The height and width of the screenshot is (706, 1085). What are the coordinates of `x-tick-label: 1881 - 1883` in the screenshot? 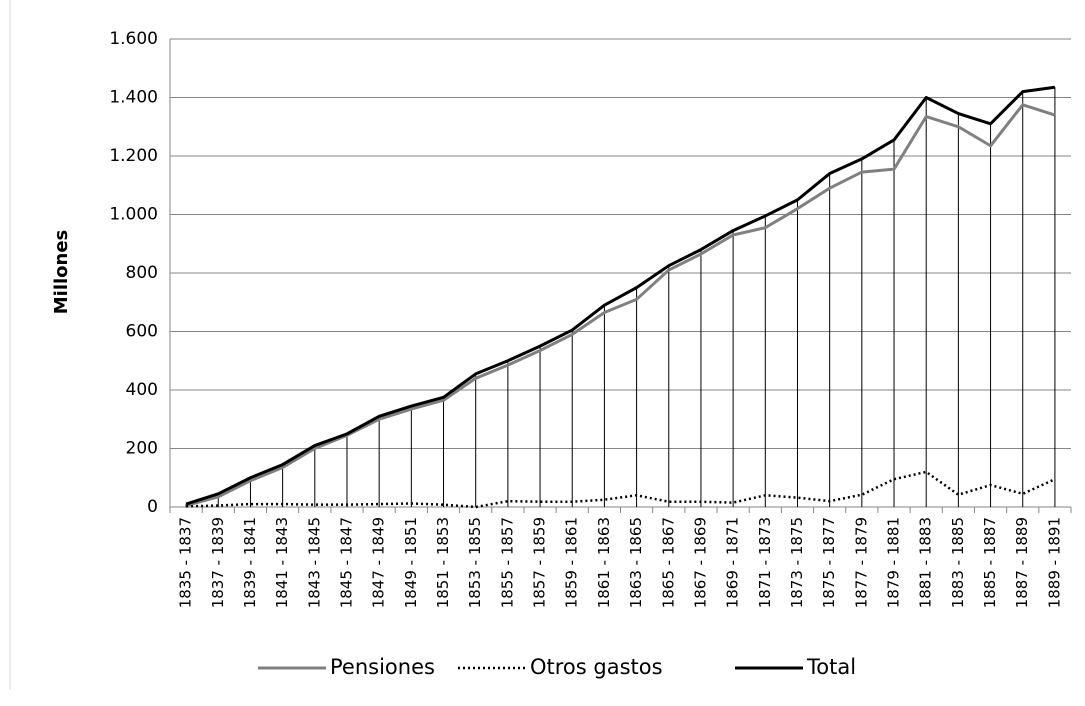 It's located at (926, 562).